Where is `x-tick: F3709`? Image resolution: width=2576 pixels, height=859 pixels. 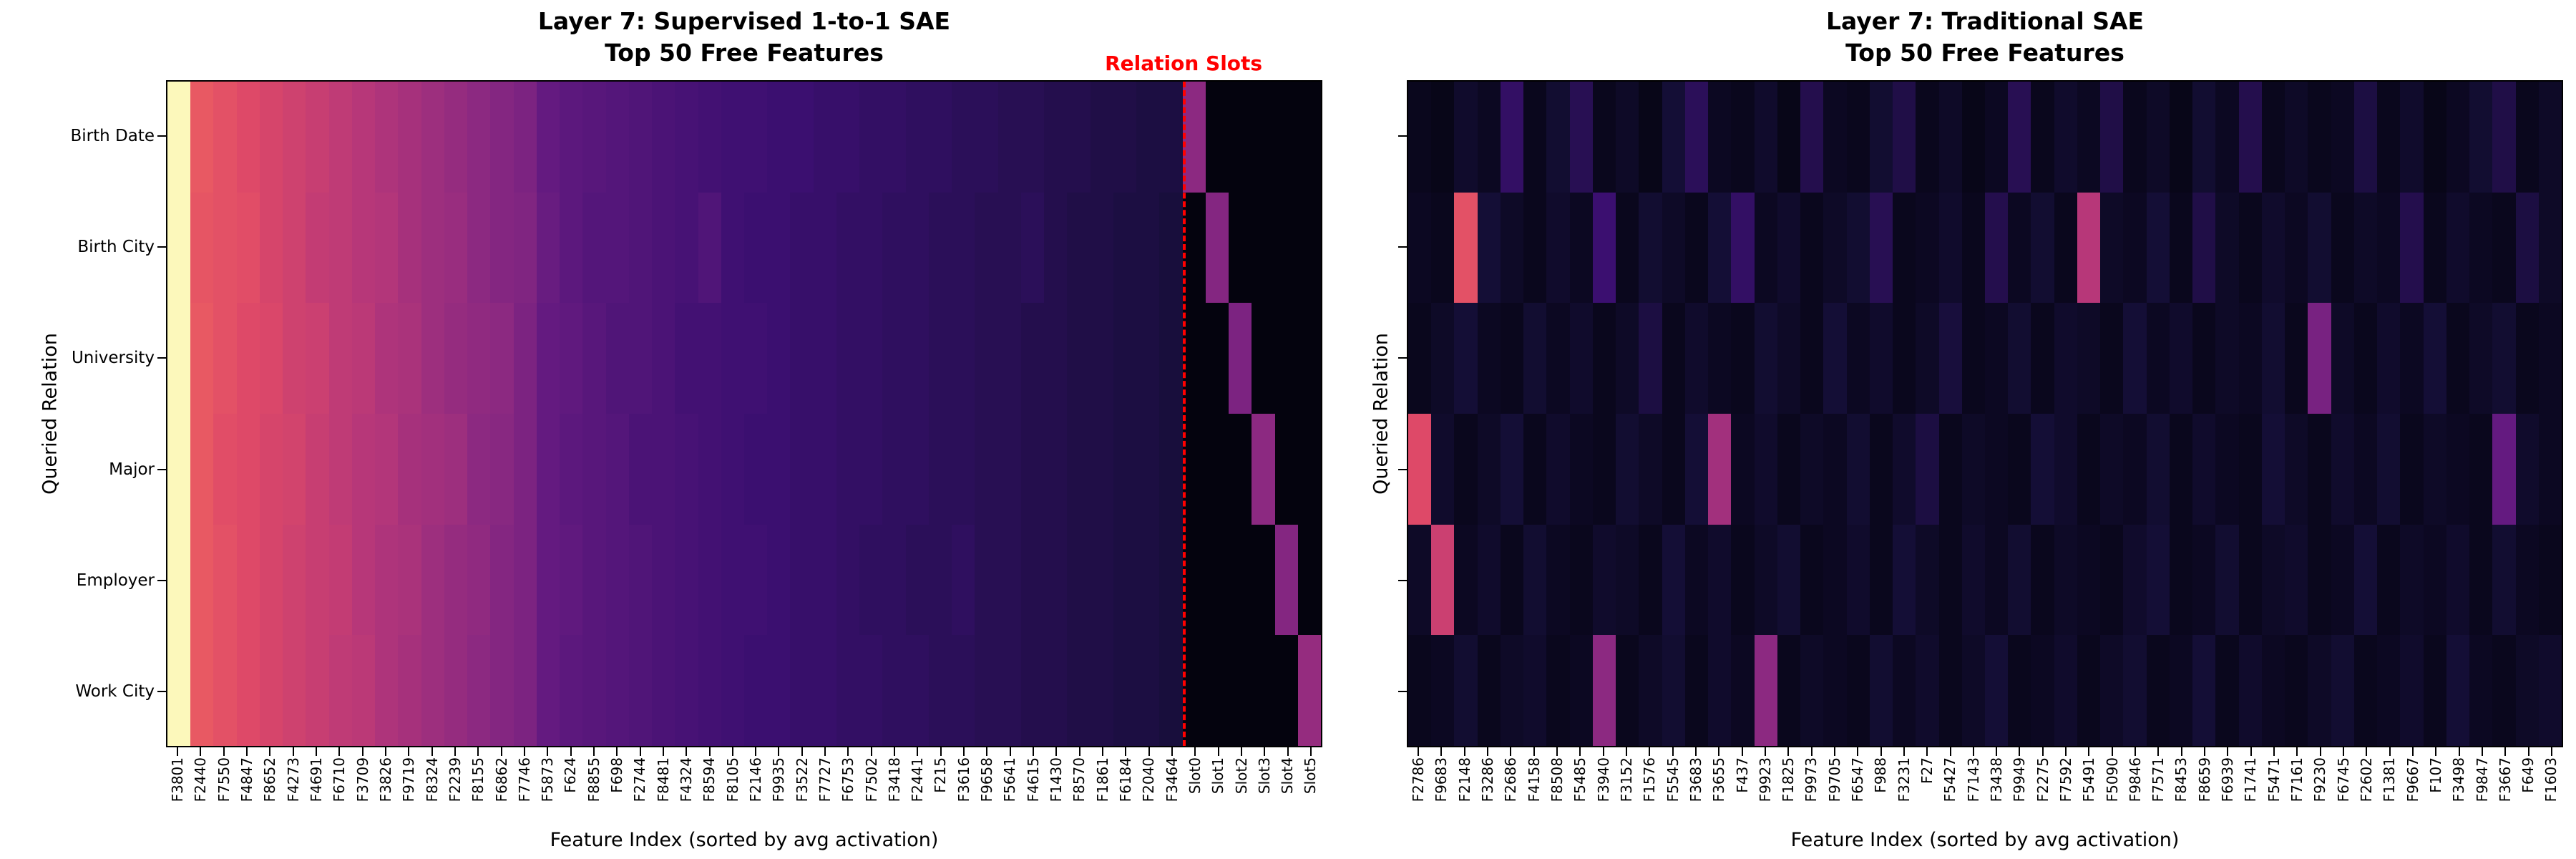
x-tick: F3709 is located at coordinates (362, 794).